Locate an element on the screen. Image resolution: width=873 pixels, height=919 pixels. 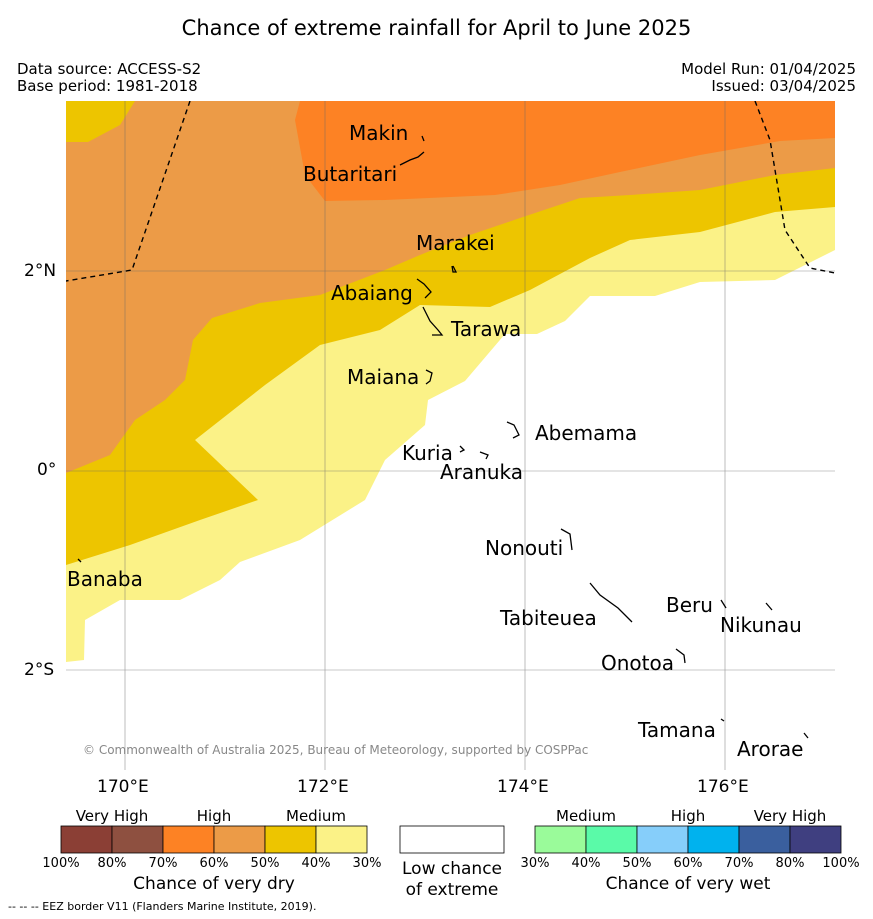
dry-tick: 70% is located at coordinates (163, 863).